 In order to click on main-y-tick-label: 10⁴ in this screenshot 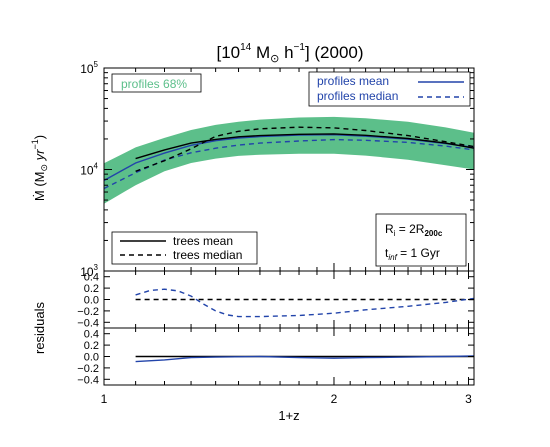, I will do `click(89, 170)`.